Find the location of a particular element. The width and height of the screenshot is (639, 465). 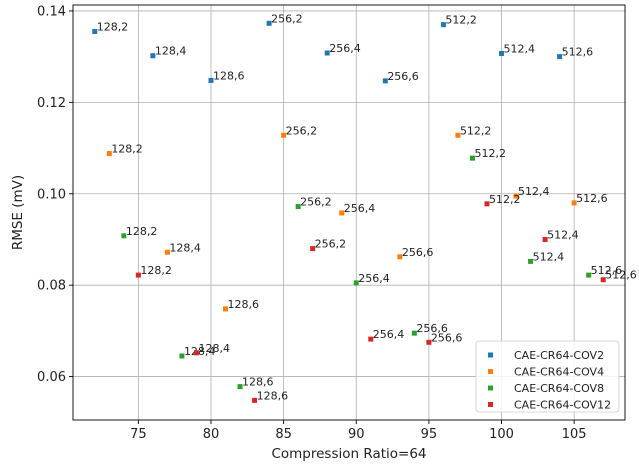

x-axis-label: Compression Ratio=64 is located at coordinates (348, 454).